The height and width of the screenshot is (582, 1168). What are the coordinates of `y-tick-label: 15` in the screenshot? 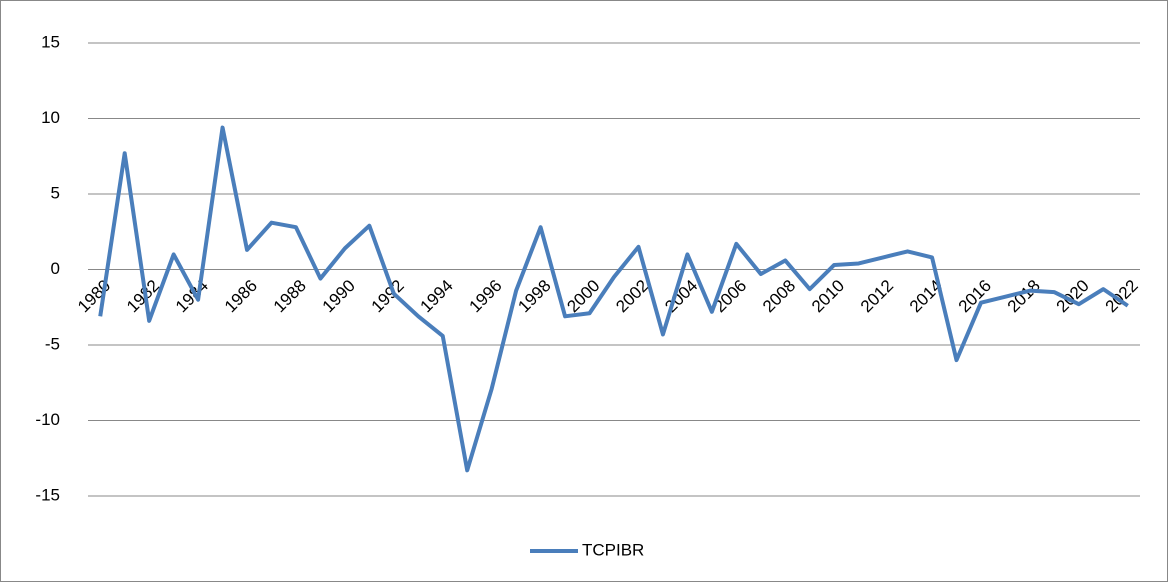 It's located at (50, 41).